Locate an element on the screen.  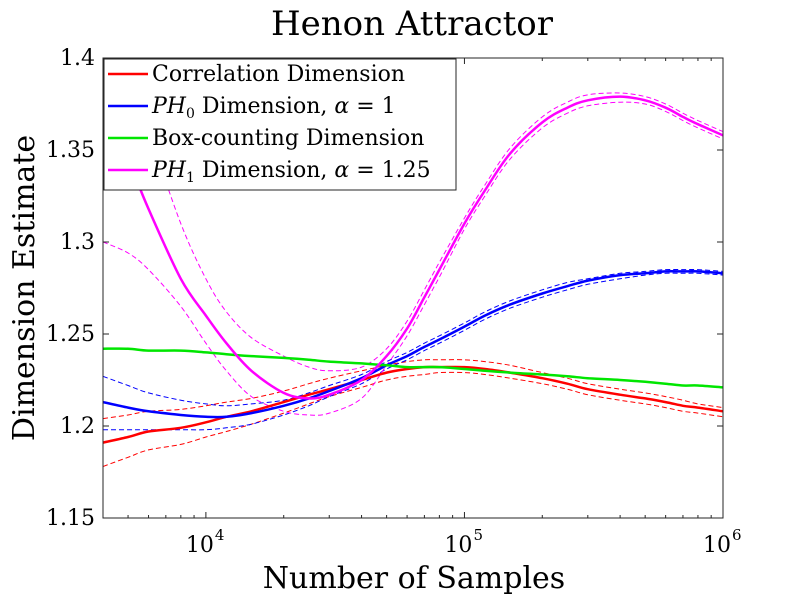
y-tick-label: 1.4 is located at coordinates (77, 58).